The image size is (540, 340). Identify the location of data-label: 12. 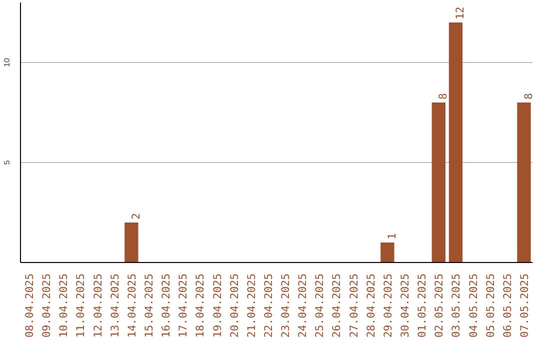
(460, 13).